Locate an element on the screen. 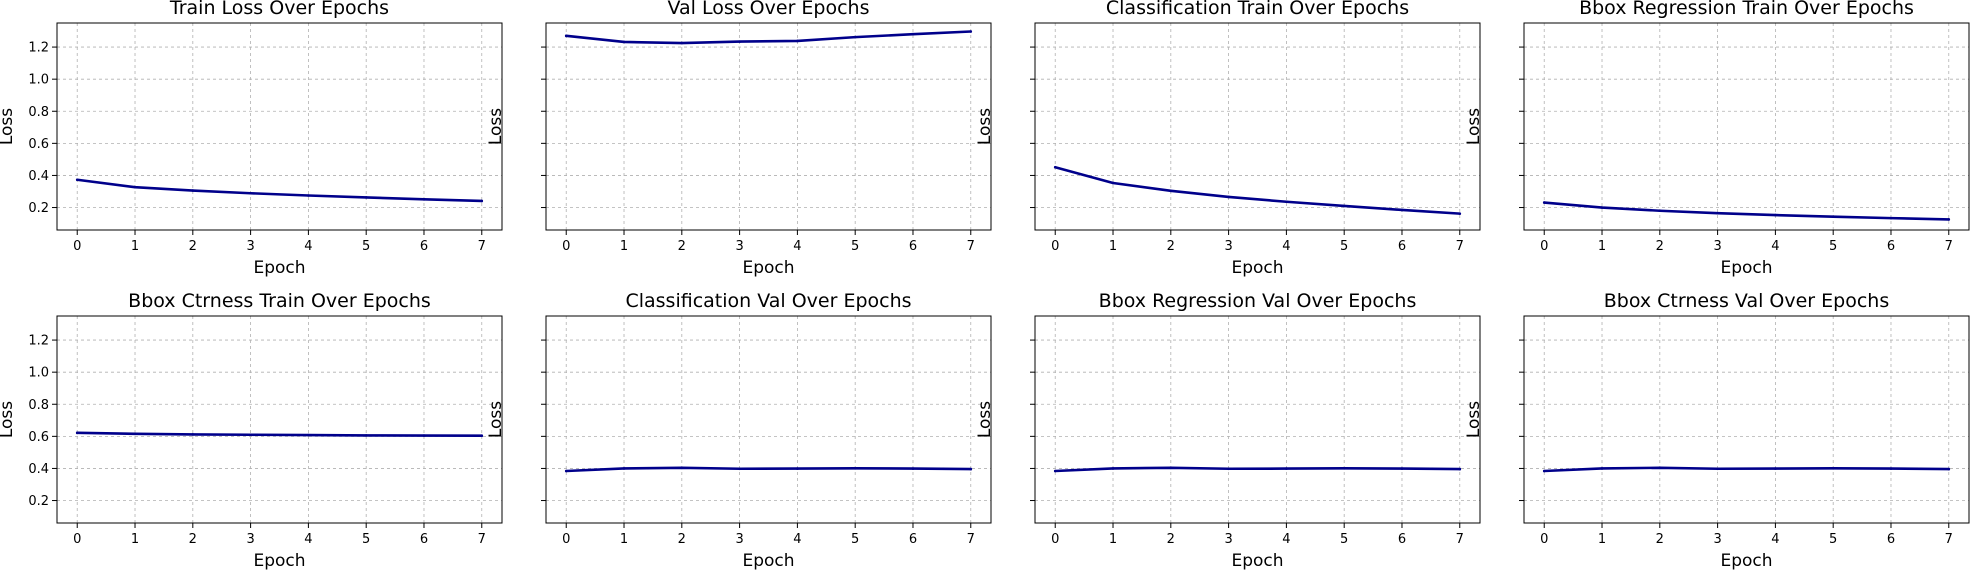 This screenshot has height=570, width=1970. y-tick-label: 1.2 is located at coordinates (38, 341).